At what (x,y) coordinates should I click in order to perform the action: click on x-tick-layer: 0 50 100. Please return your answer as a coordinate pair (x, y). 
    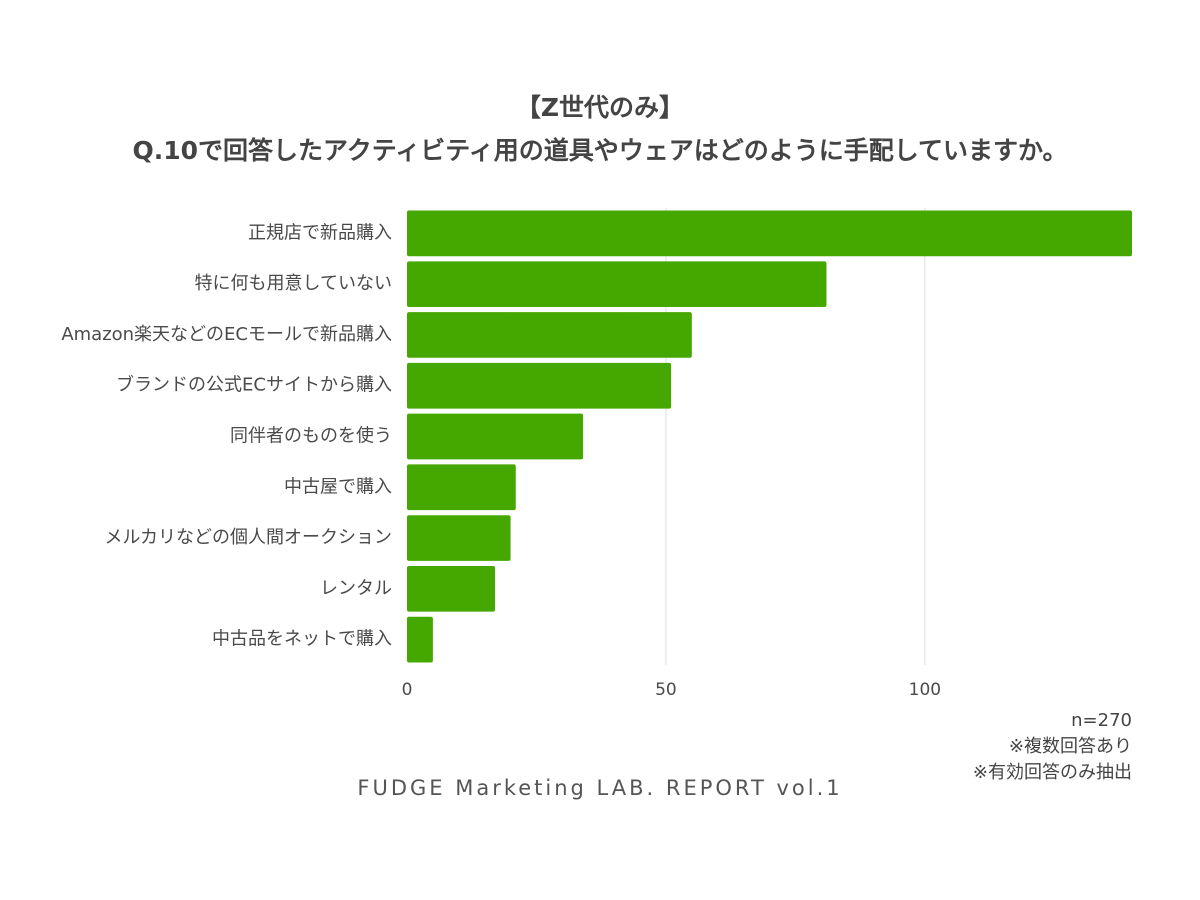
    Looking at the image, I should click on (671, 690).